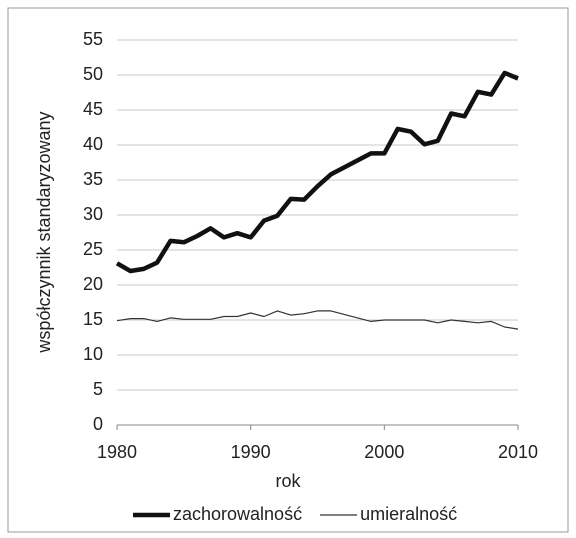  What do you see at coordinates (288, 481) in the screenshot?
I see `x-axis-label: rok` at bounding box center [288, 481].